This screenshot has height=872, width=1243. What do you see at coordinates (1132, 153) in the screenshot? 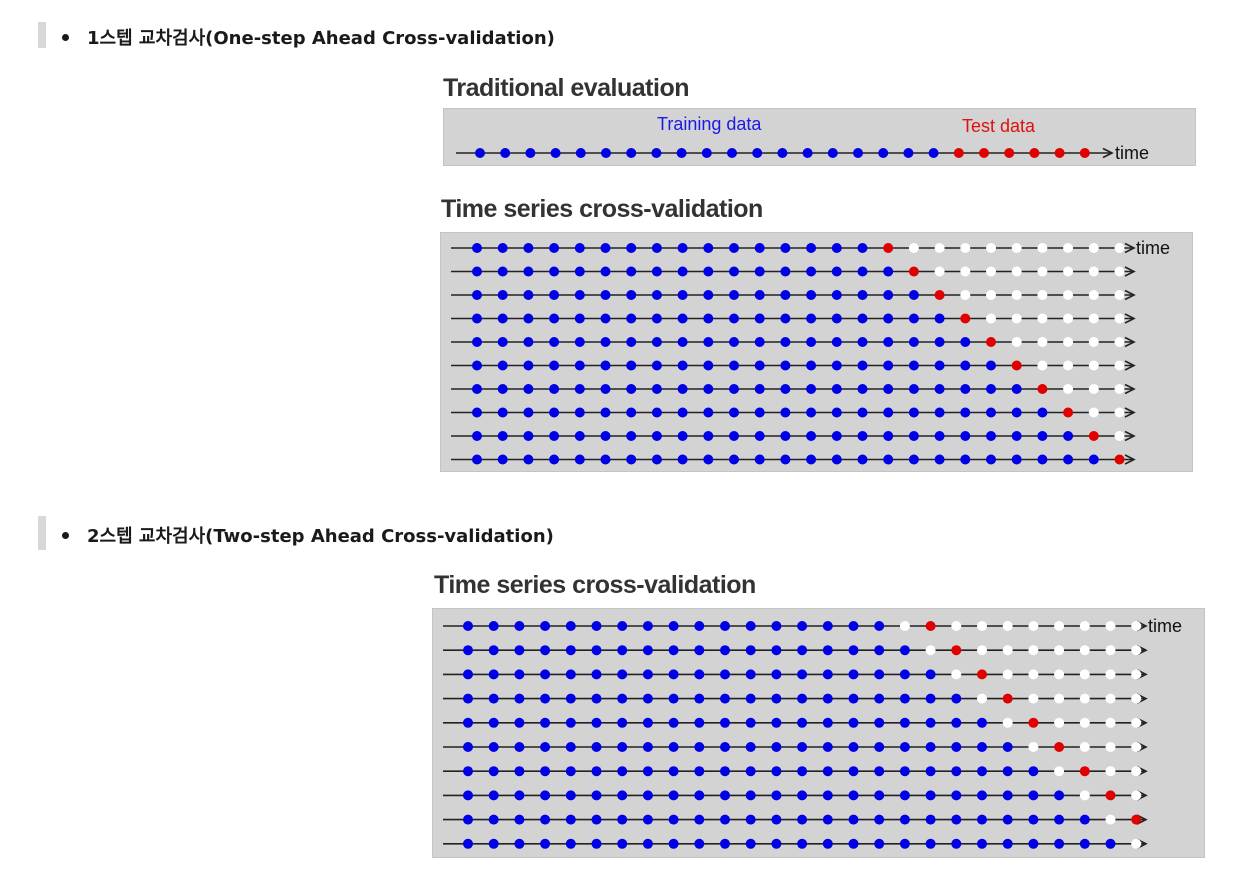
I see `time-axis-label: time` at bounding box center [1132, 153].